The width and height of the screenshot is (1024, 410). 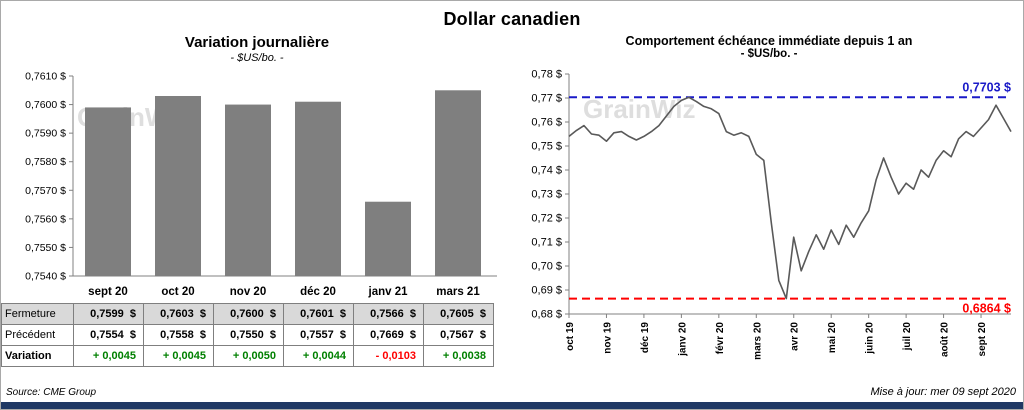 What do you see at coordinates (795, 336) in the screenshot?
I see `line-x-tick-label: avr 20` at bounding box center [795, 336].